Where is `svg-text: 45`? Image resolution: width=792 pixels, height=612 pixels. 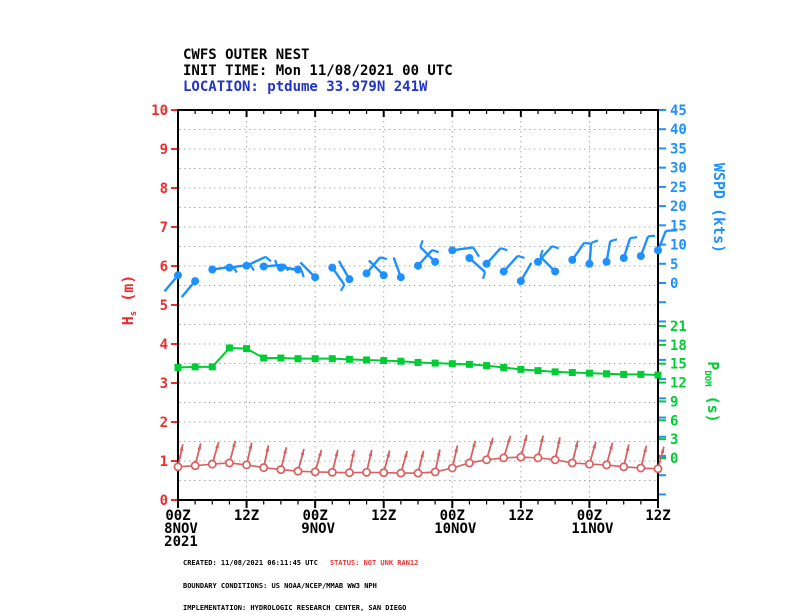 svg-text: 45 is located at coordinates (678, 111).